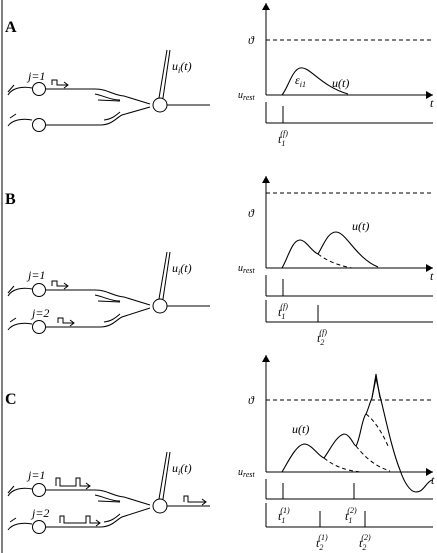 The height and width of the screenshot is (553, 437). Describe the element at coordinates (20, 122) in the screenshot. I see `dendrite-j2-lower` at that location.